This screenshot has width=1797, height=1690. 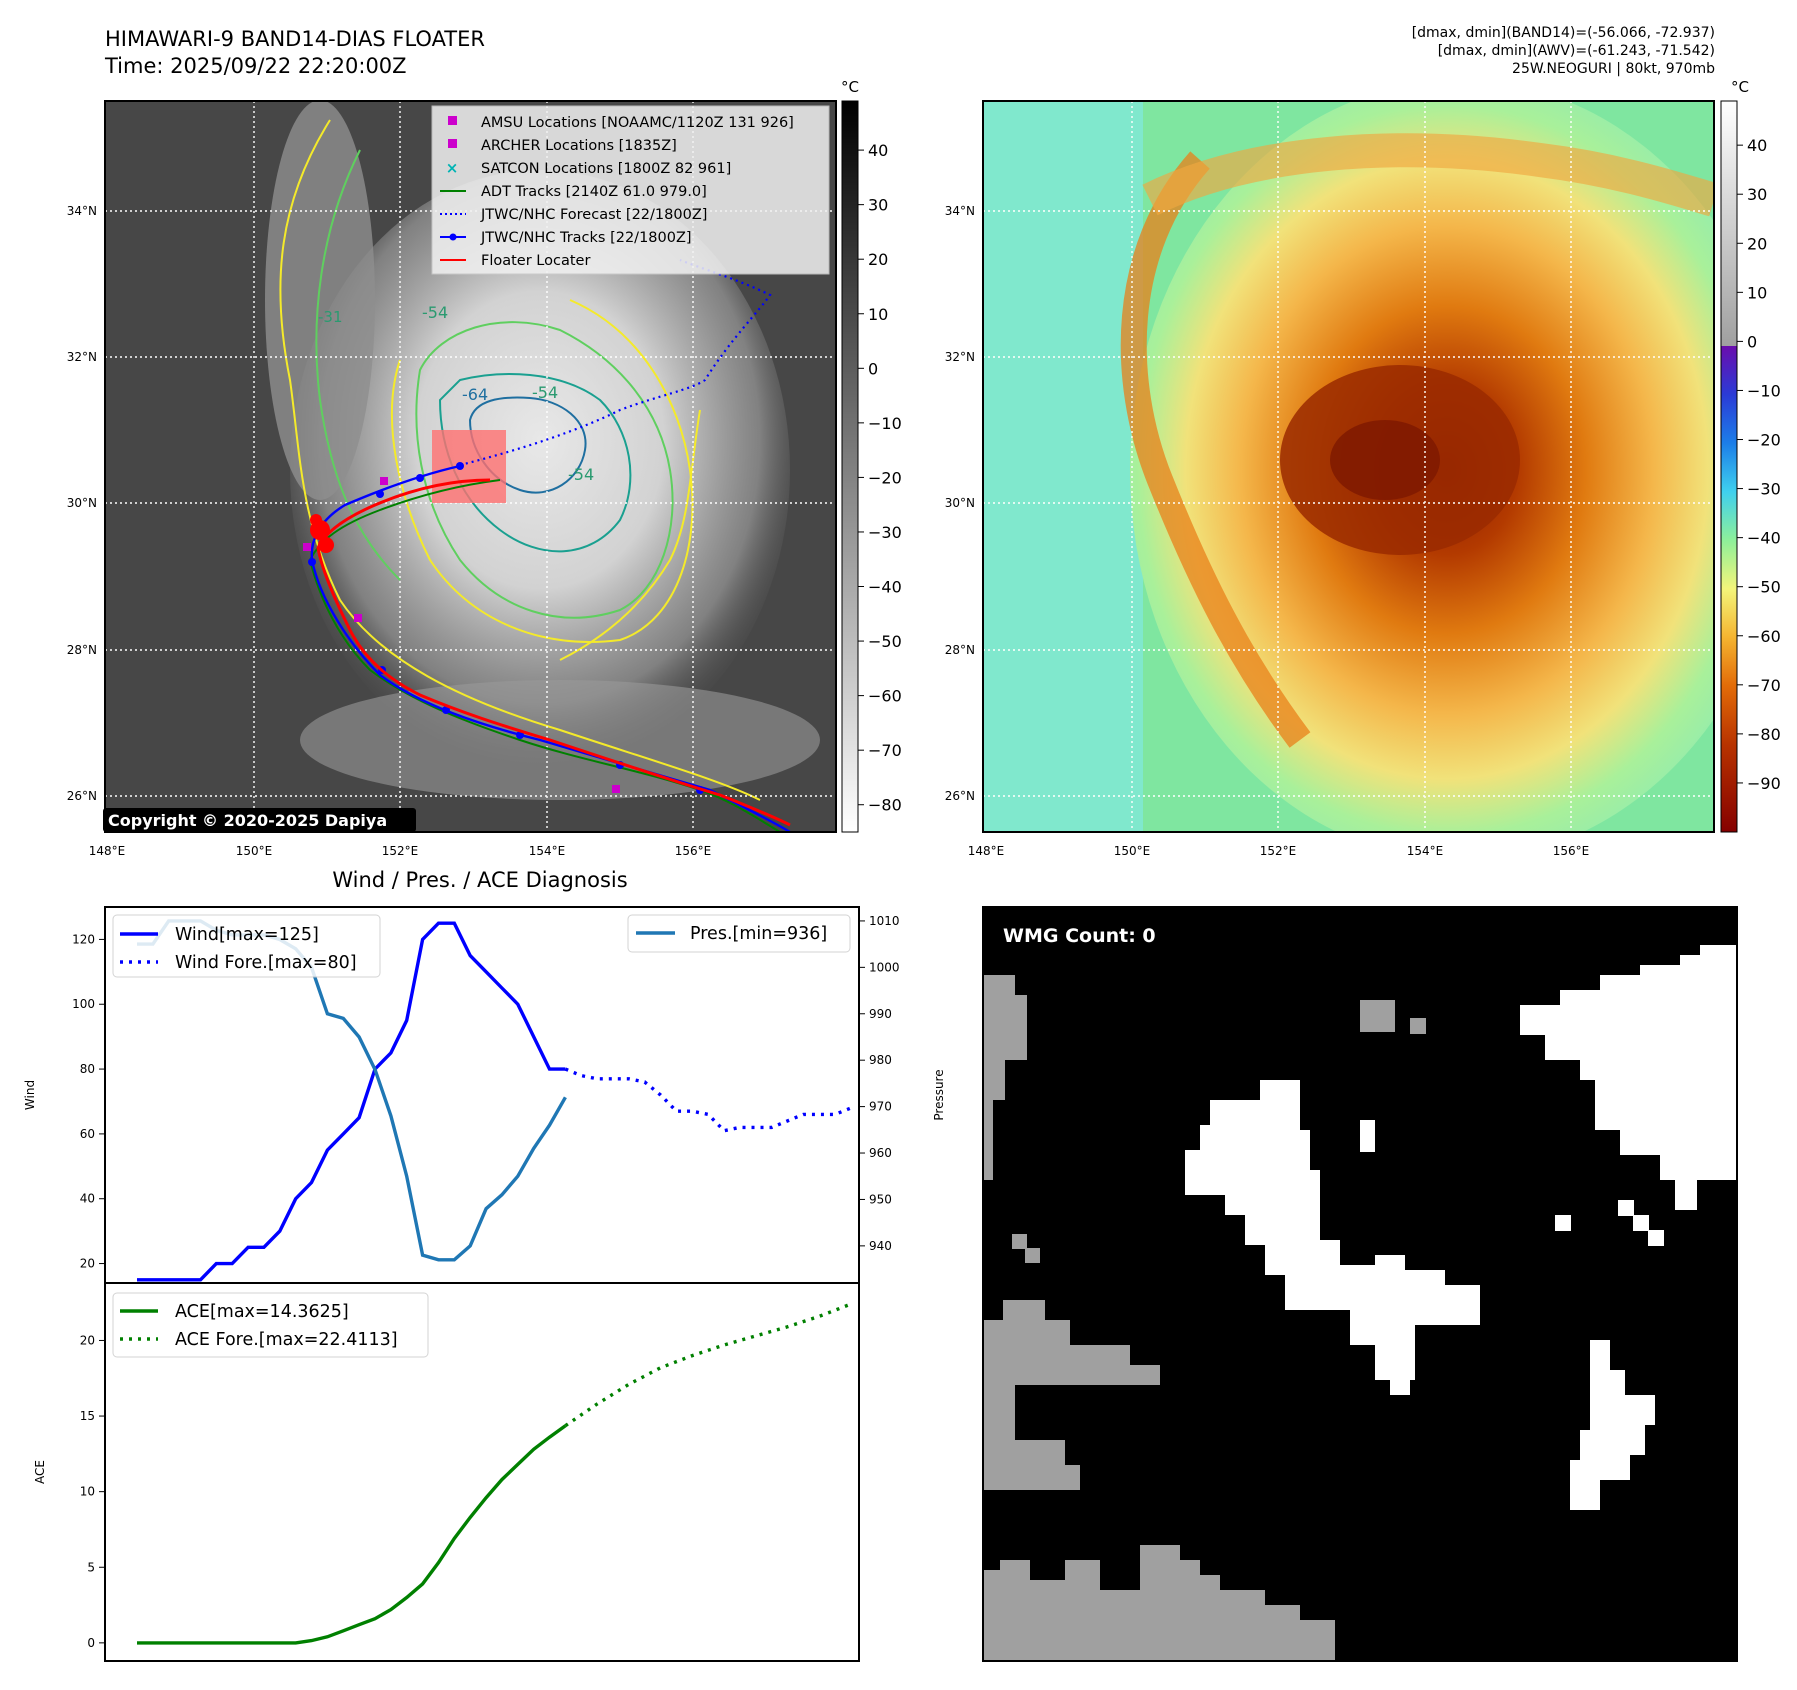 I want to click on map-legend-box, so click(x=630, y=190).